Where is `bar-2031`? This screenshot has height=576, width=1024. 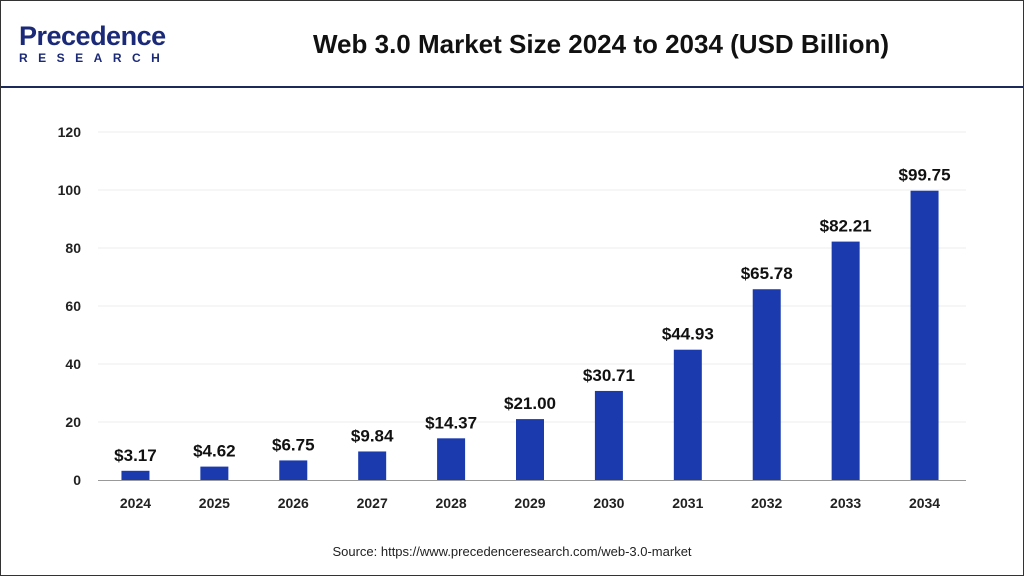
bar-2031 is located at coordinates (687, 414).